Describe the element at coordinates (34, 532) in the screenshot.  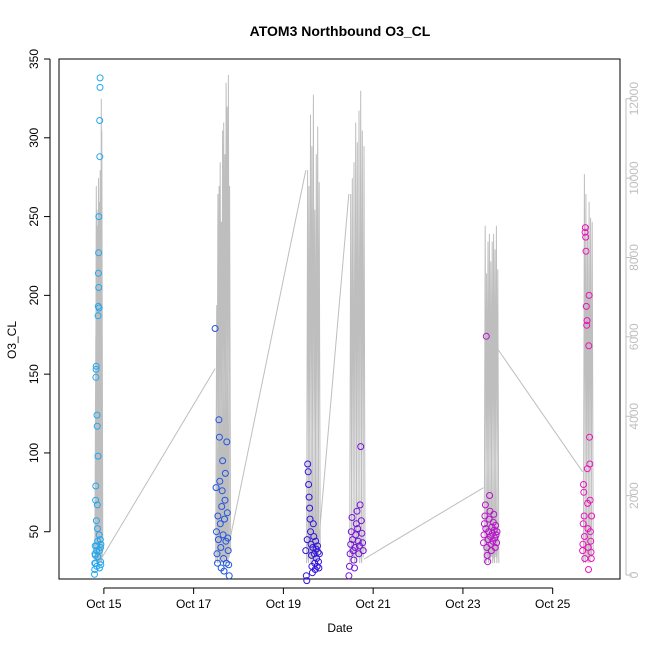
I see `left-tick-label: 50` at that location.